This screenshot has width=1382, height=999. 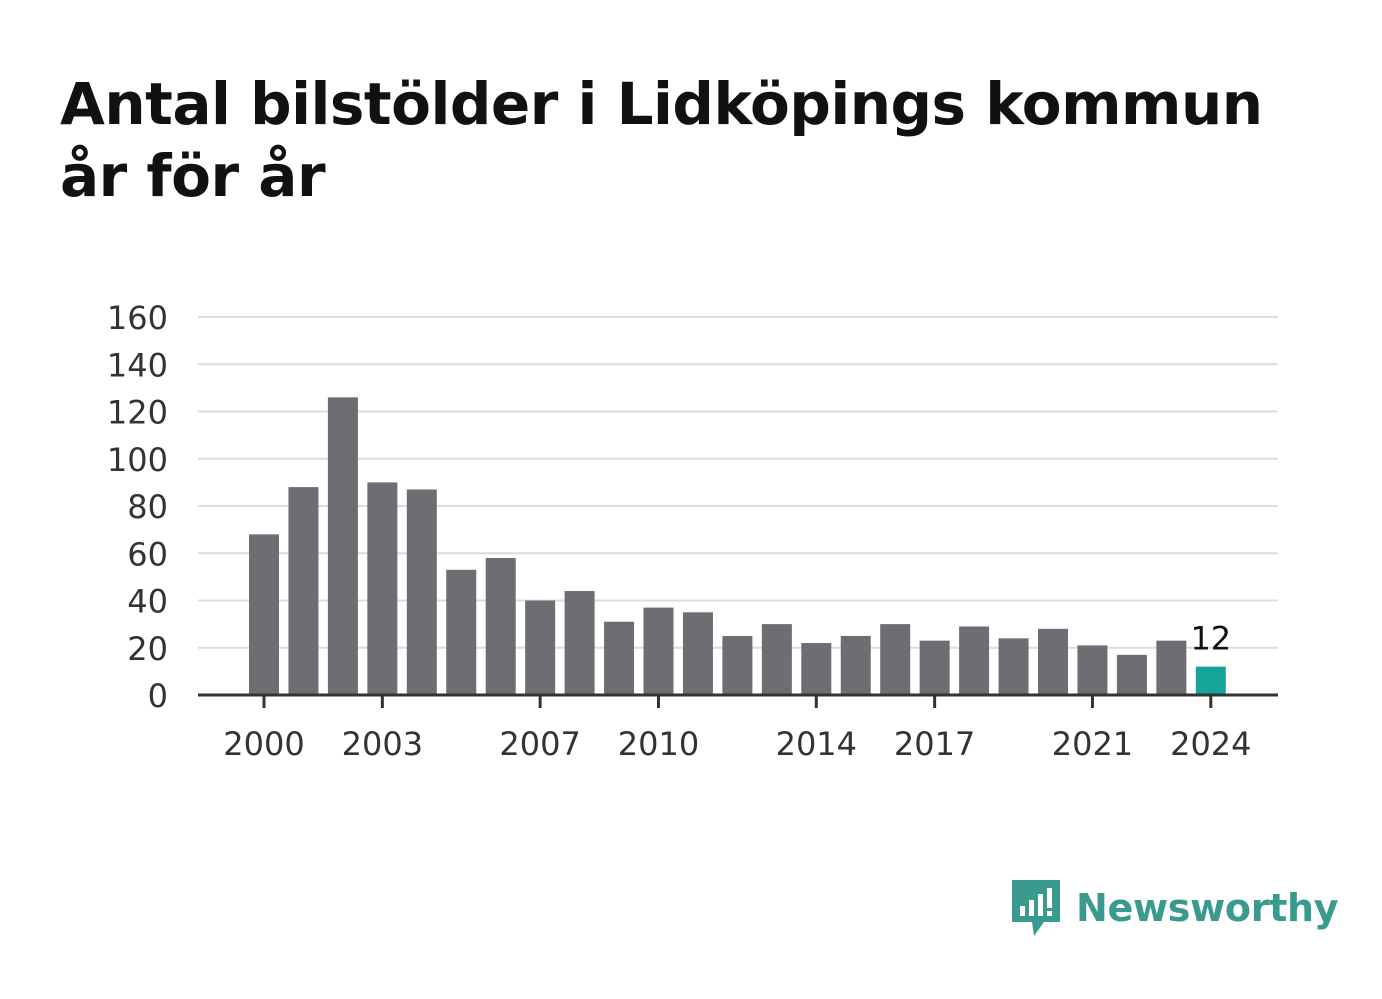 I want to click on bar-2013, so click(x=776, y=659).